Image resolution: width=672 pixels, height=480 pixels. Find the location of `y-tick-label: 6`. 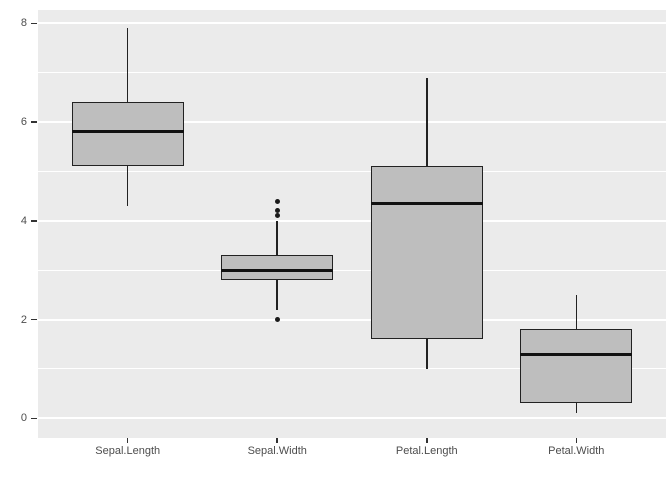

y-tick-label: 6 is located at coordinates (23, 122).